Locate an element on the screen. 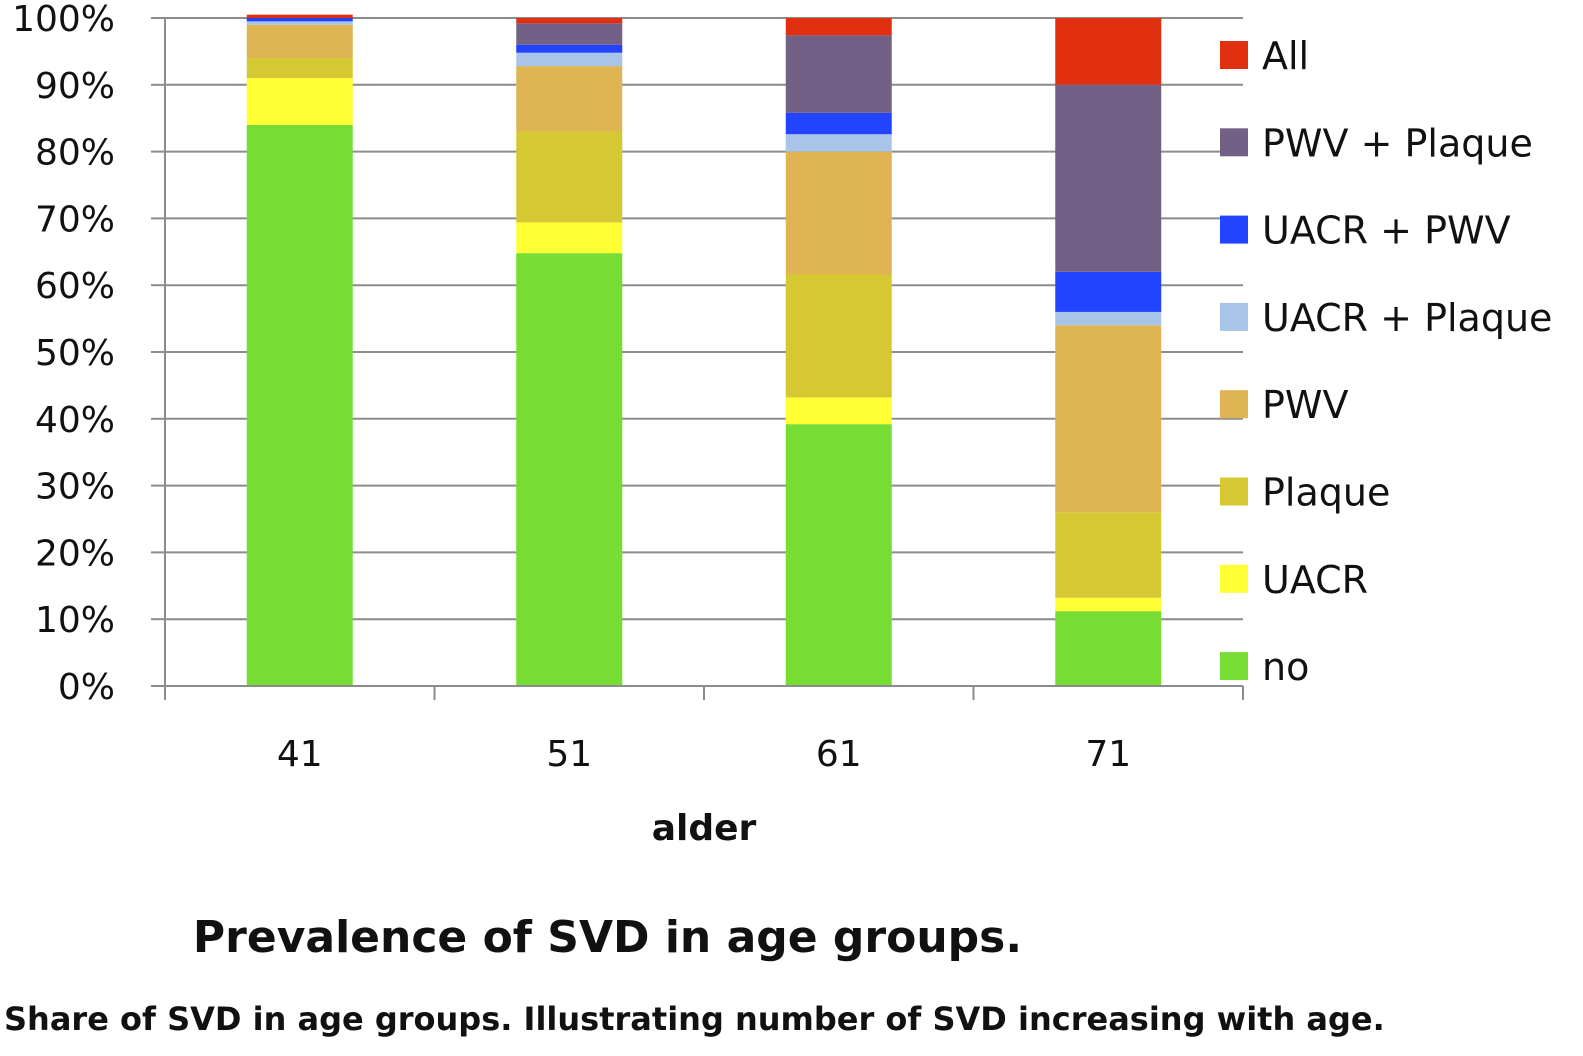  legend-swatch-no is located at coordinates (1234, 666).